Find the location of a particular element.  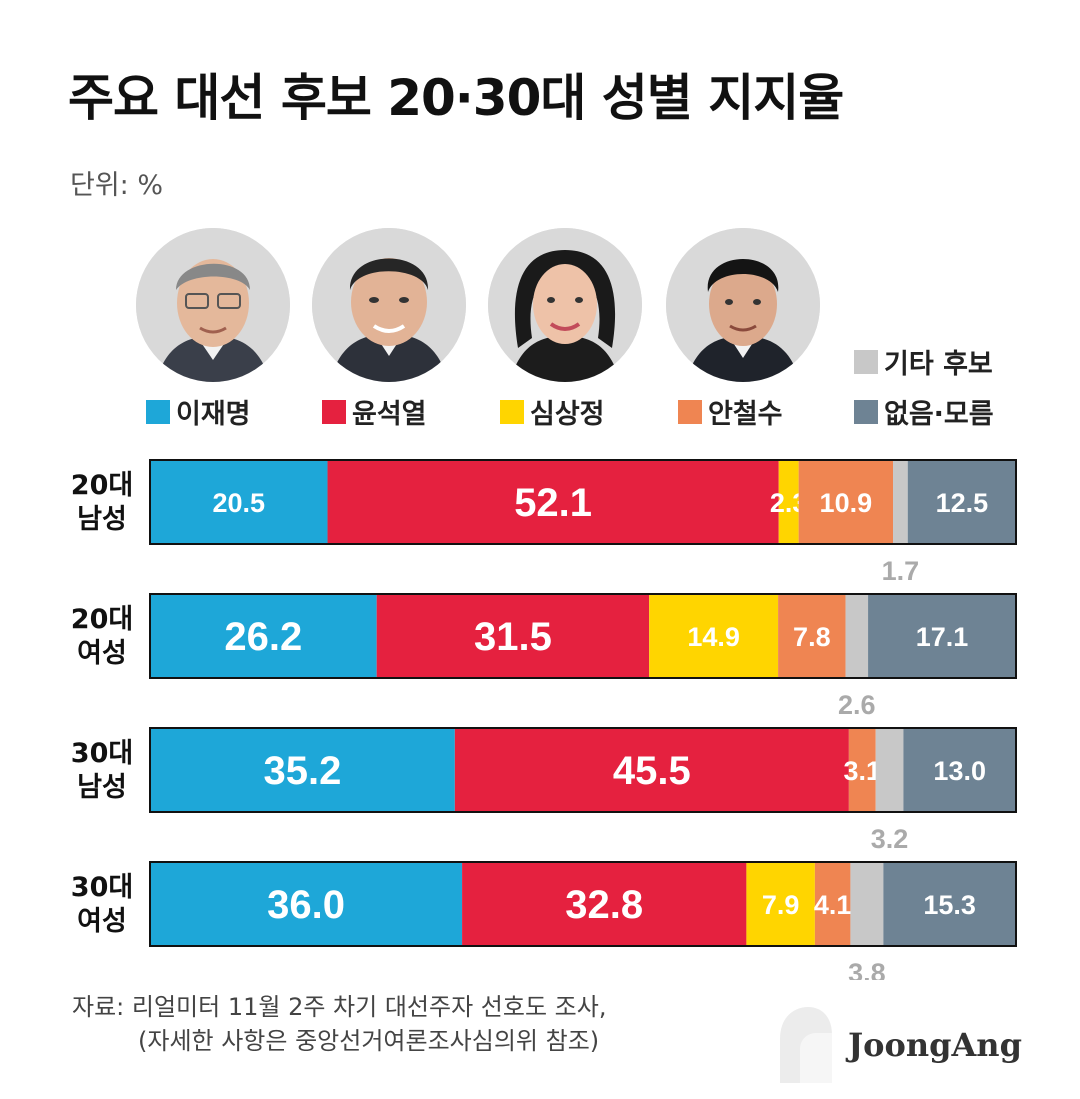

legend-label: 안철수 is located at coordinates (745, 414).